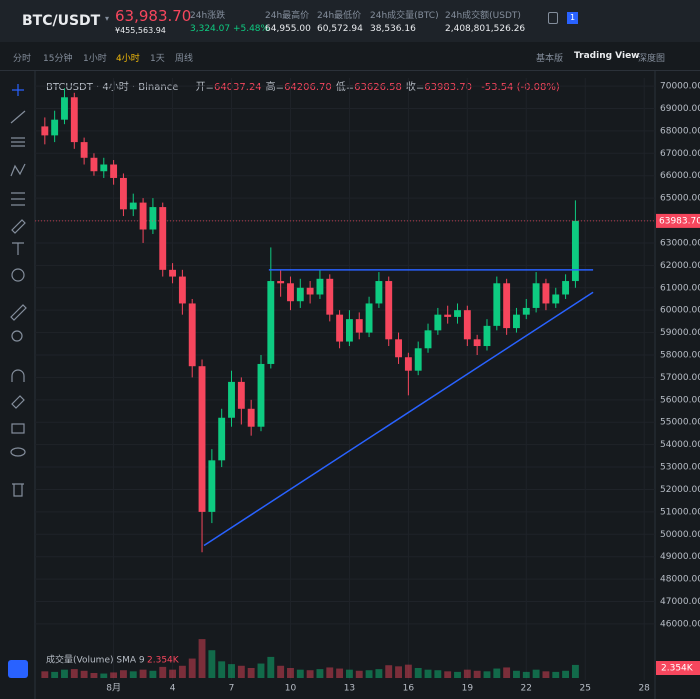  I want to click on y-tick-label: 51000.00, so click(680, 512).